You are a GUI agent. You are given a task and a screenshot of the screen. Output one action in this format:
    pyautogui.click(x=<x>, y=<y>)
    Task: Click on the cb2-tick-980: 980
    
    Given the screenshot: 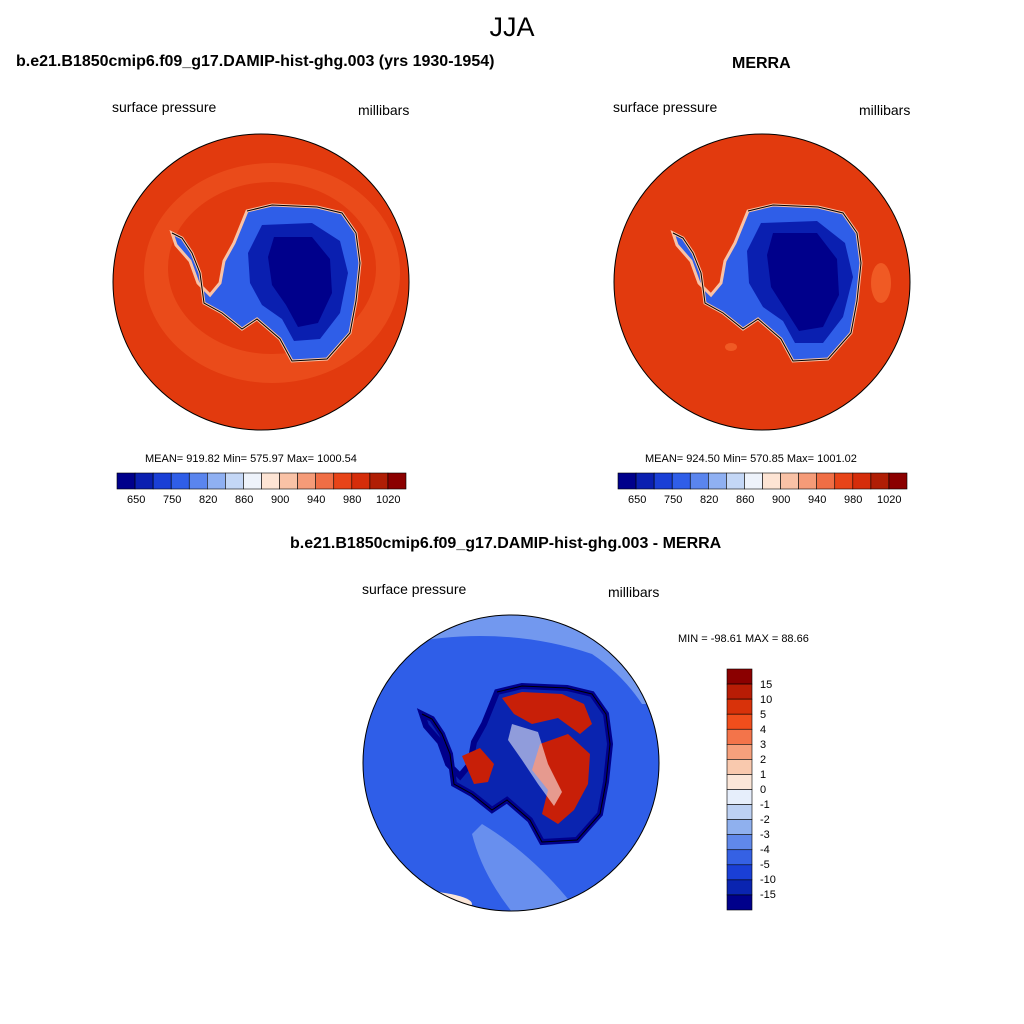 What is the action you would take?
    pyautogui.click(x=853, y=500)
    